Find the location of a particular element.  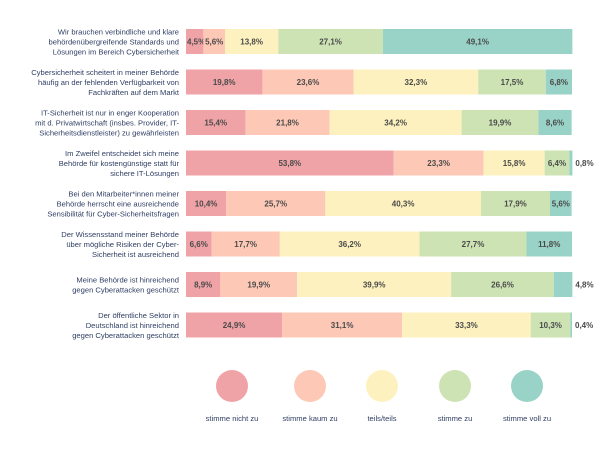

legend-label: stimme voll zu is located at coordinates (527, 418).